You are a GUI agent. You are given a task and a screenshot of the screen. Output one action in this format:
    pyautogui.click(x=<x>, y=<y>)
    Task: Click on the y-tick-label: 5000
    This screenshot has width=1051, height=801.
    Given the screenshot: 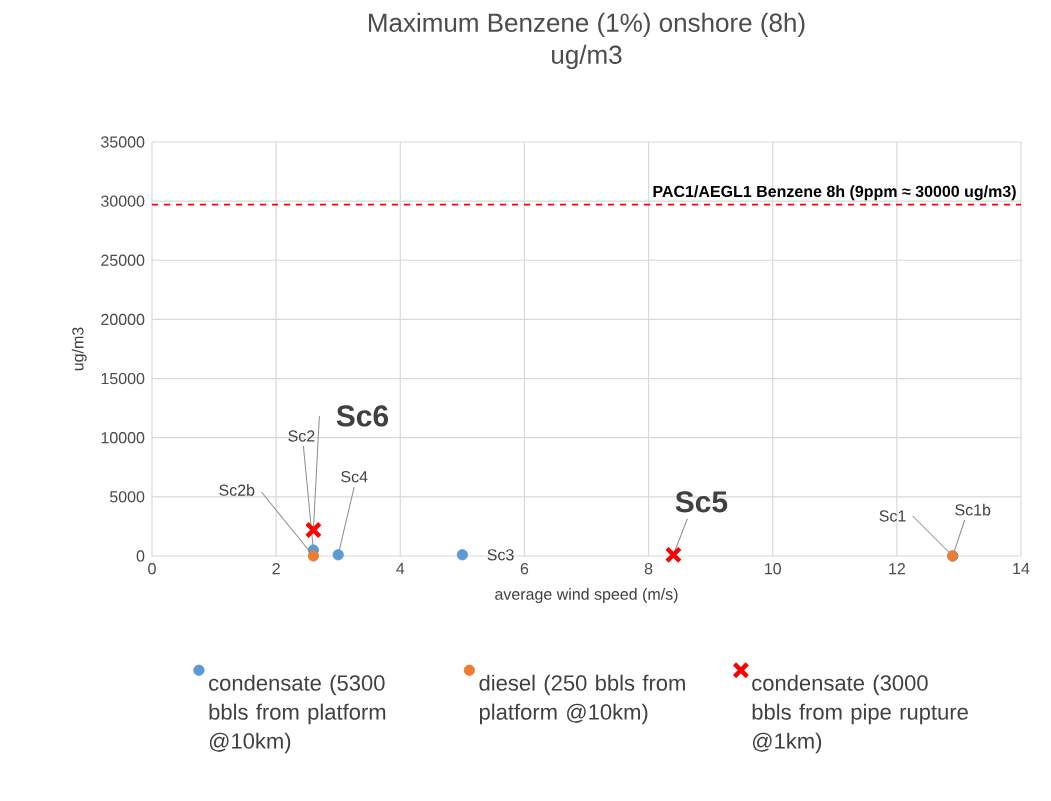 What is the action you would take?
    pyautogui.click(x=127, y=497)
    